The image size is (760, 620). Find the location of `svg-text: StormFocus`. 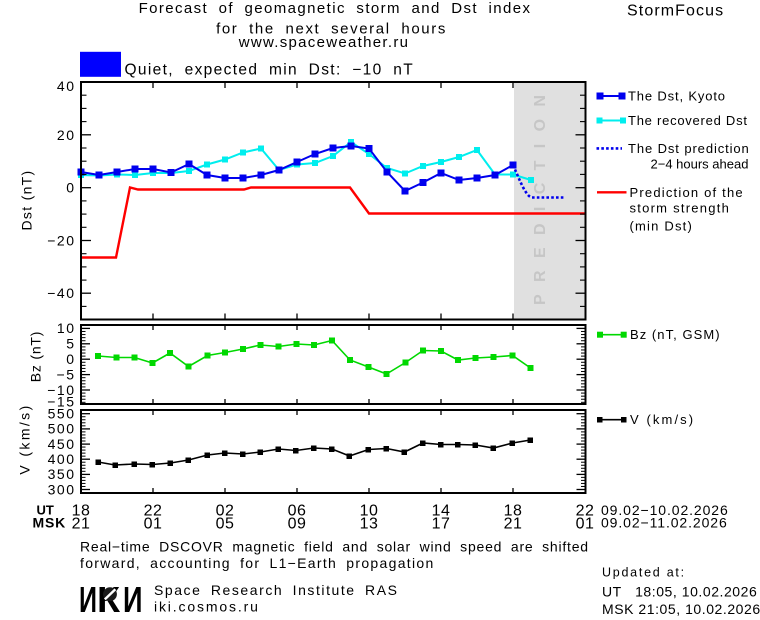

svg-text: StormFocus is located at coordinates (675, 11).